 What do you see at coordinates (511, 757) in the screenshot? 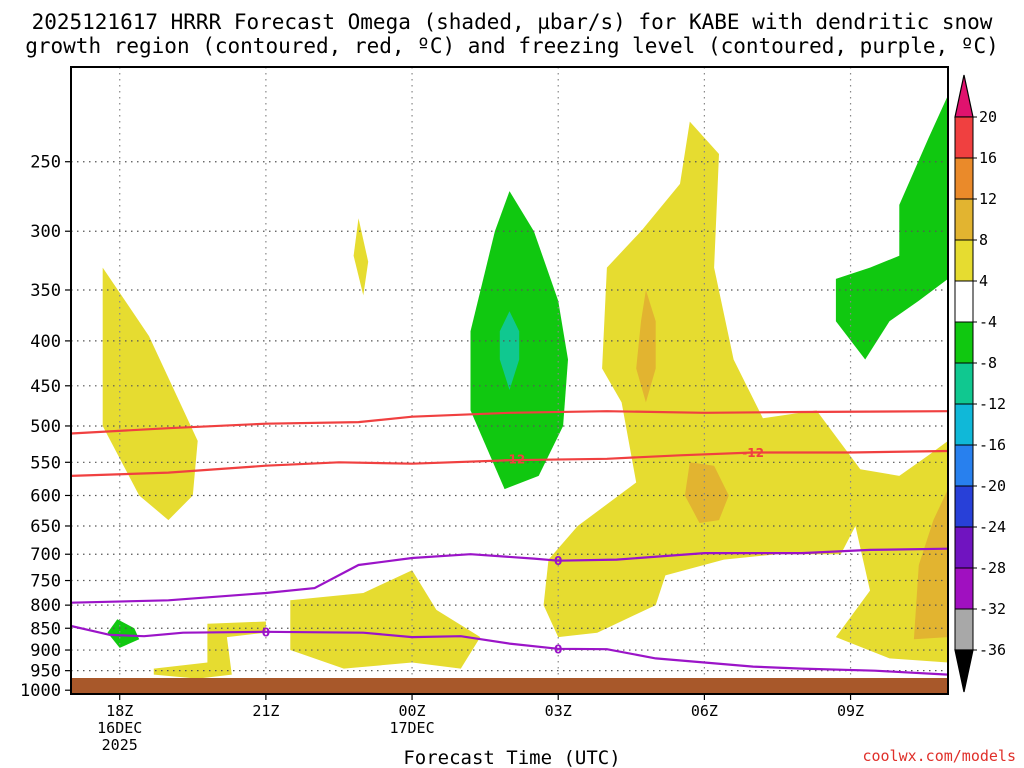
I see `x-axis-label: Forecast Time (UTC)` at bounding box center [511, 757].